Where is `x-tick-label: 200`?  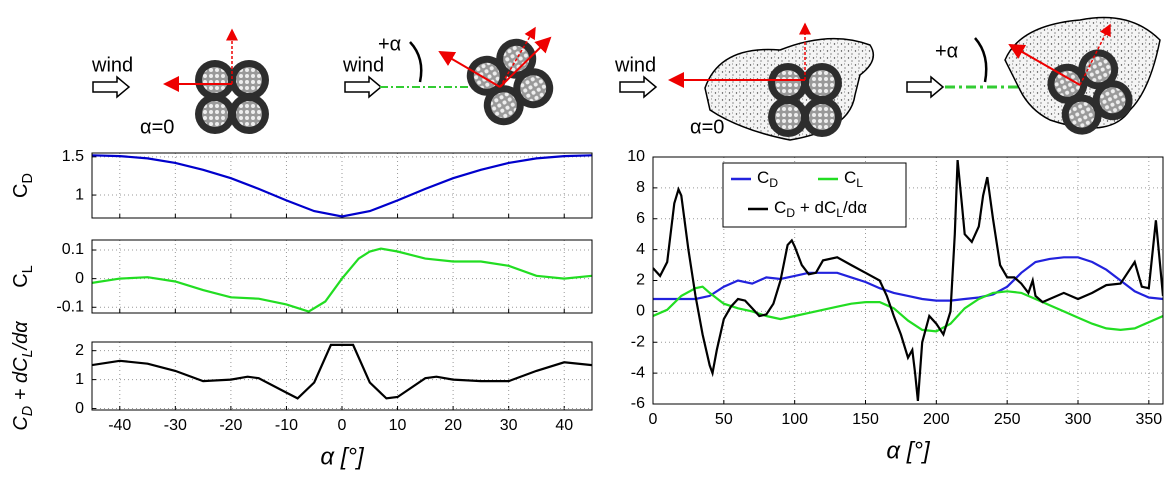
x-tick-label: 200 is located at coordinates (936, 419).